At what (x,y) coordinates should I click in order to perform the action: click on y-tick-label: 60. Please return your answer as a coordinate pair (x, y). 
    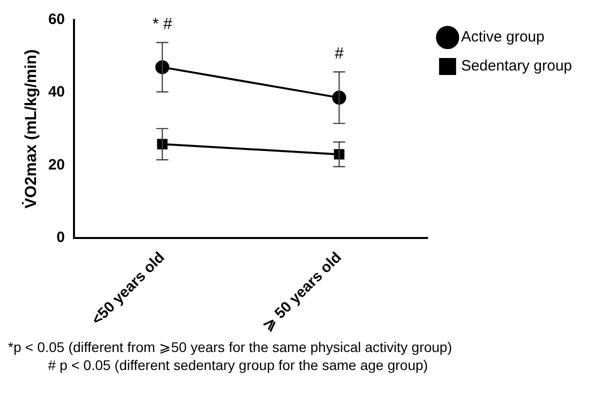
    Looking at the image, I should click on (56, 19).